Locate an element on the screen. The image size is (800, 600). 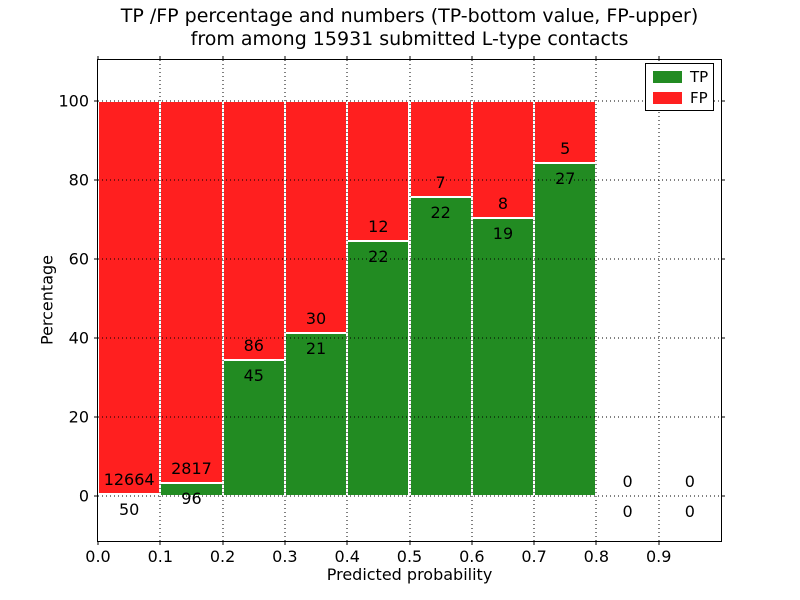
fp-count-label: 8 is located at coordinates (503, 204).